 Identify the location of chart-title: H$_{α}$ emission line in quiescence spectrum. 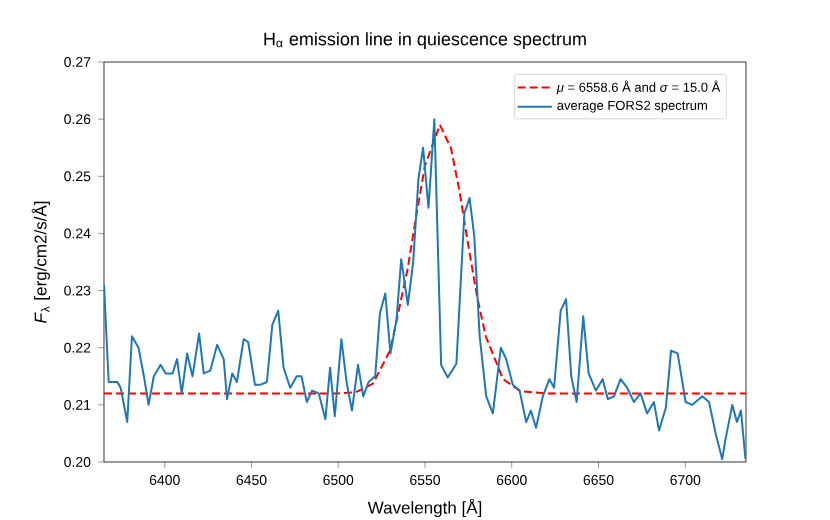
(425, 40).